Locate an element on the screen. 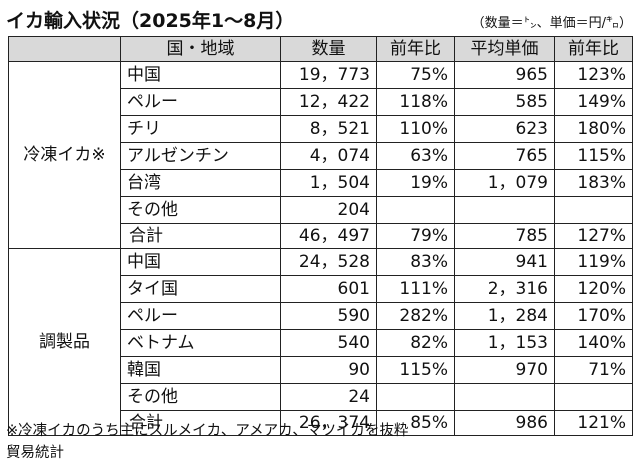  category-label: 冷凍イカ※ is located at coordinates (64, 155).